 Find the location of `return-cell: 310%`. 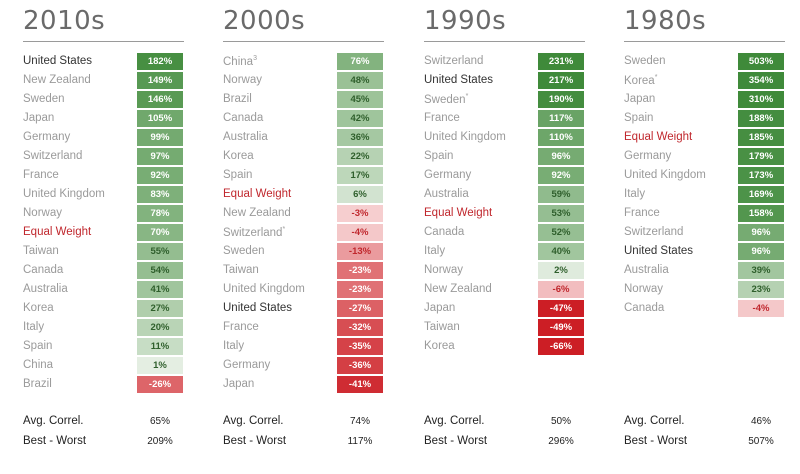

return-cell: 310% is located at coordinates (761, 99).